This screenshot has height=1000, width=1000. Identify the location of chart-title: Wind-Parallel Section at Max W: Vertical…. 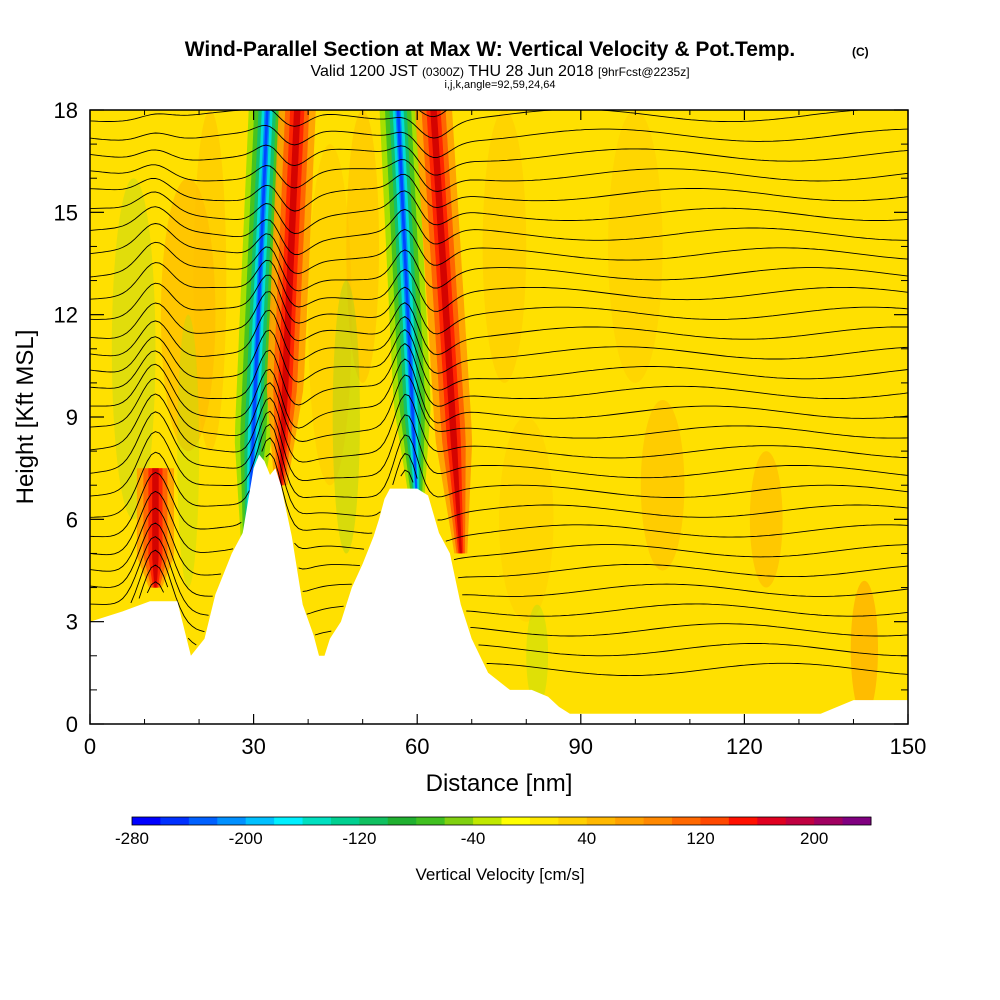
(490, 49).